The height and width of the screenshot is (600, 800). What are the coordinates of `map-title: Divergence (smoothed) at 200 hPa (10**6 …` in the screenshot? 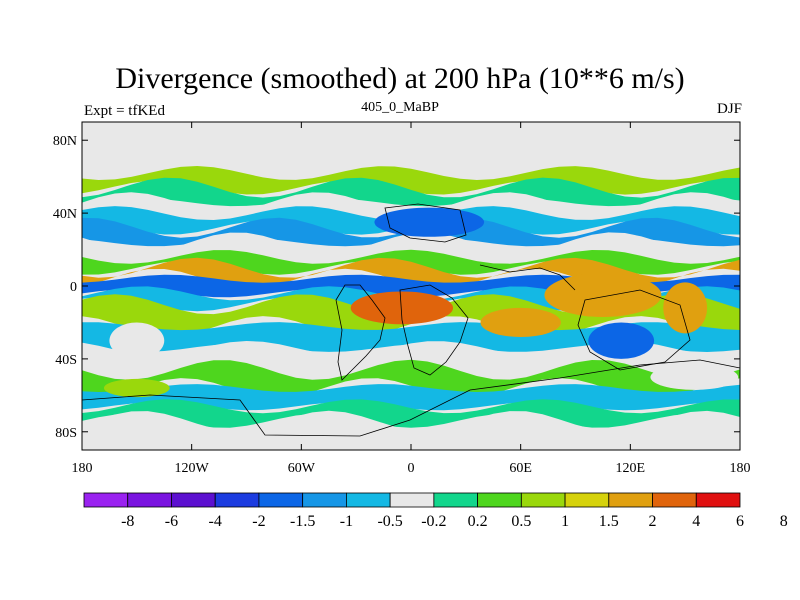 It's located at (400, 78).